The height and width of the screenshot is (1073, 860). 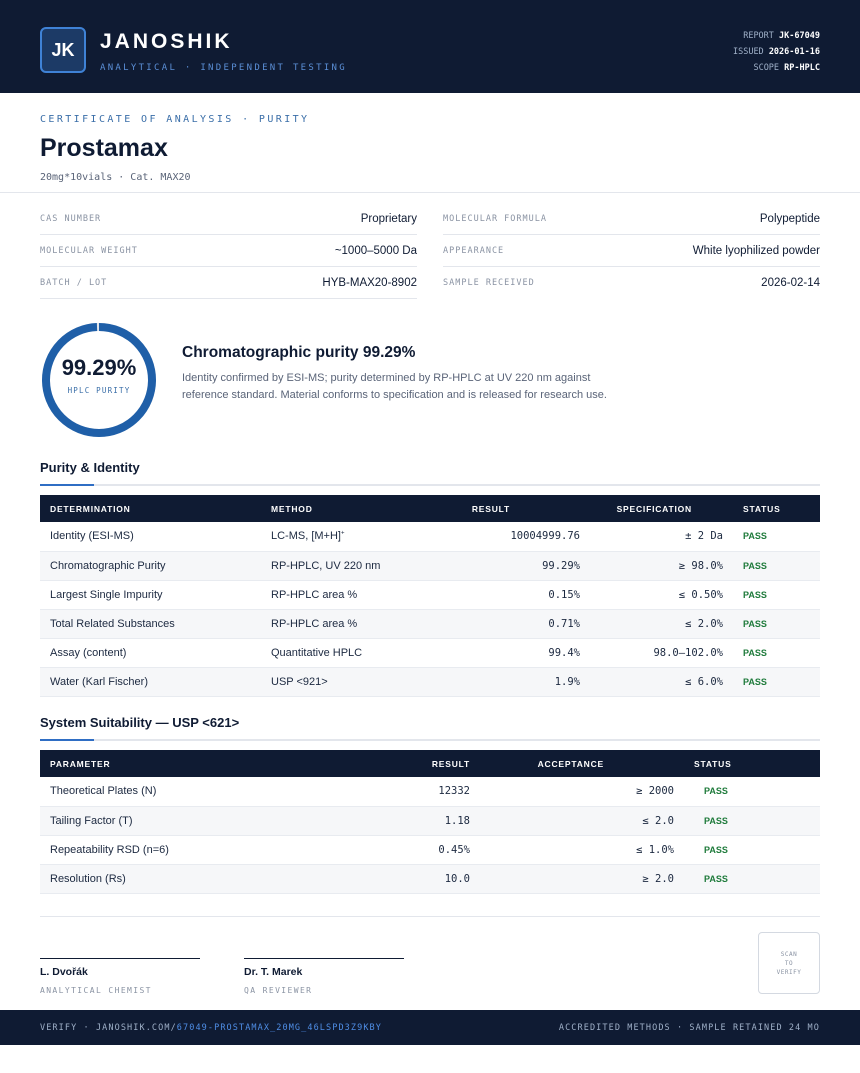 What do you see at coordinates (758, 36) in the screenshot?
I see `report-label: REPORT` at bounding box center [758, 36].